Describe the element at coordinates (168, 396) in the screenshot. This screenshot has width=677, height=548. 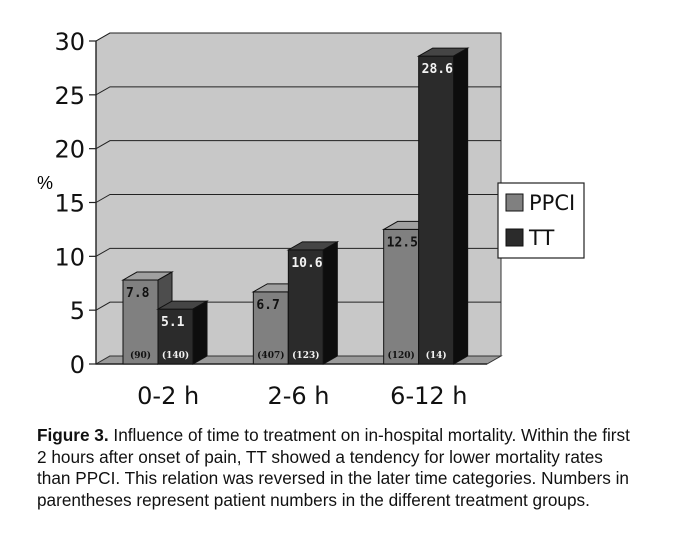
I see `x-tick-label: 0-2 h` at that location.